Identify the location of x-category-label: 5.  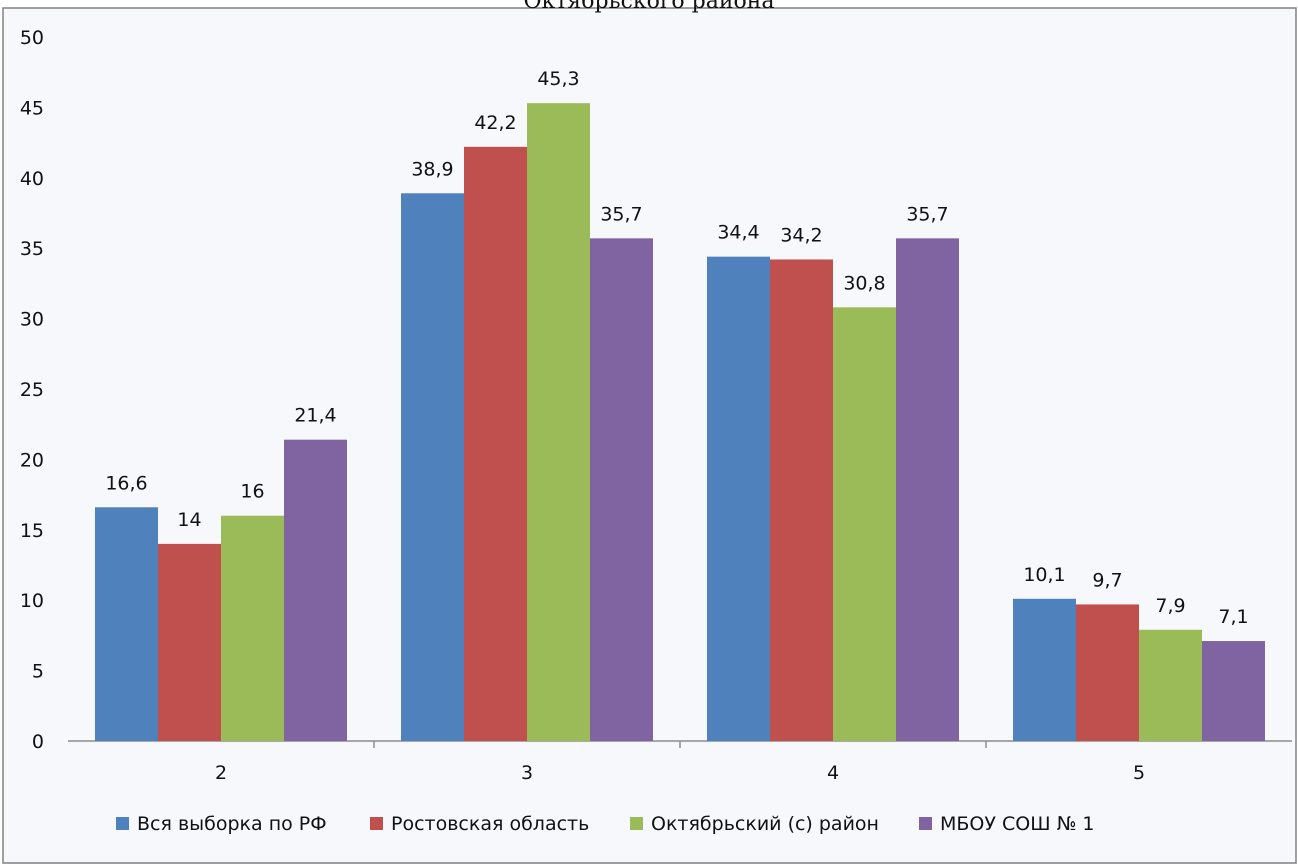
(1139, 773).